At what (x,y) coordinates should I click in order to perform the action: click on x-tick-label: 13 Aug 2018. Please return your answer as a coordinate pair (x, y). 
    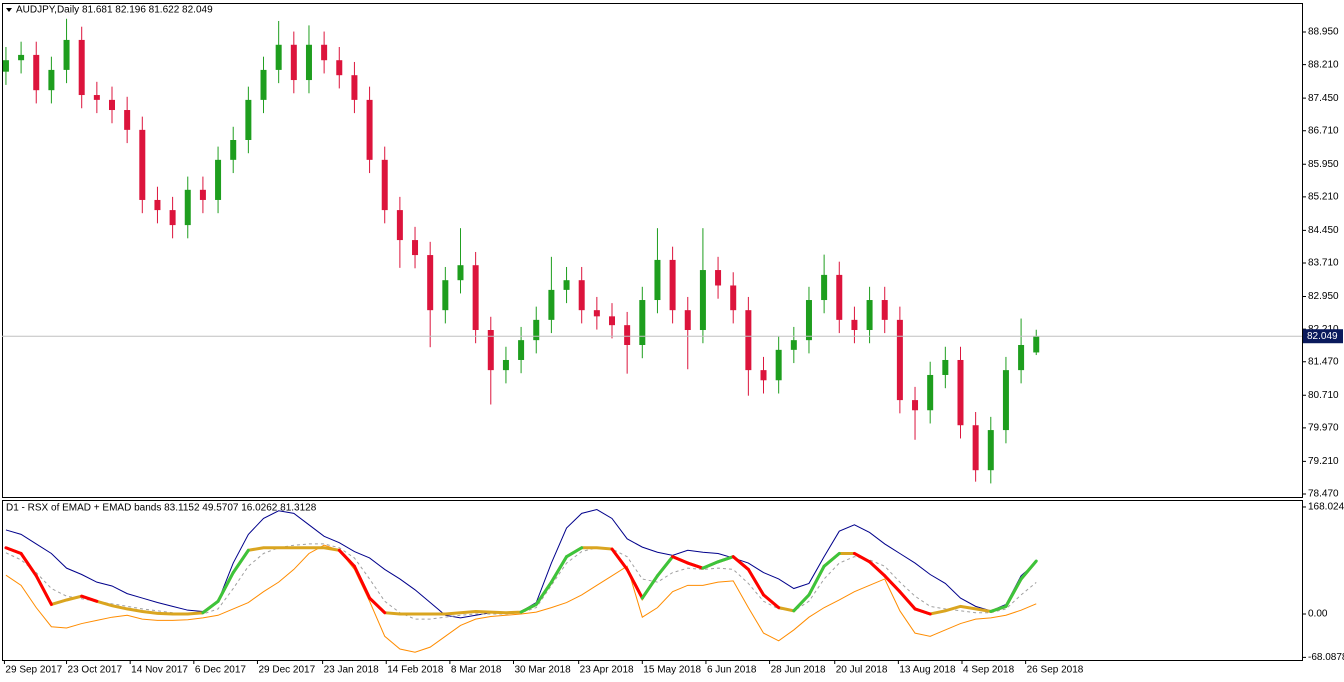
    Looking at the image, I should click on (927, 670).